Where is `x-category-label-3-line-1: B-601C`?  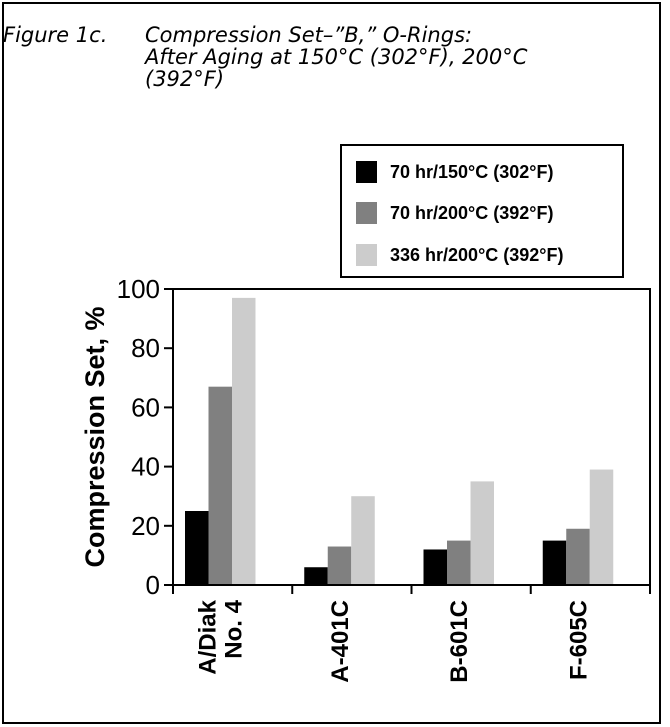 x-category-label-3-line-1: B-601C is located at coordinates (459, 641).